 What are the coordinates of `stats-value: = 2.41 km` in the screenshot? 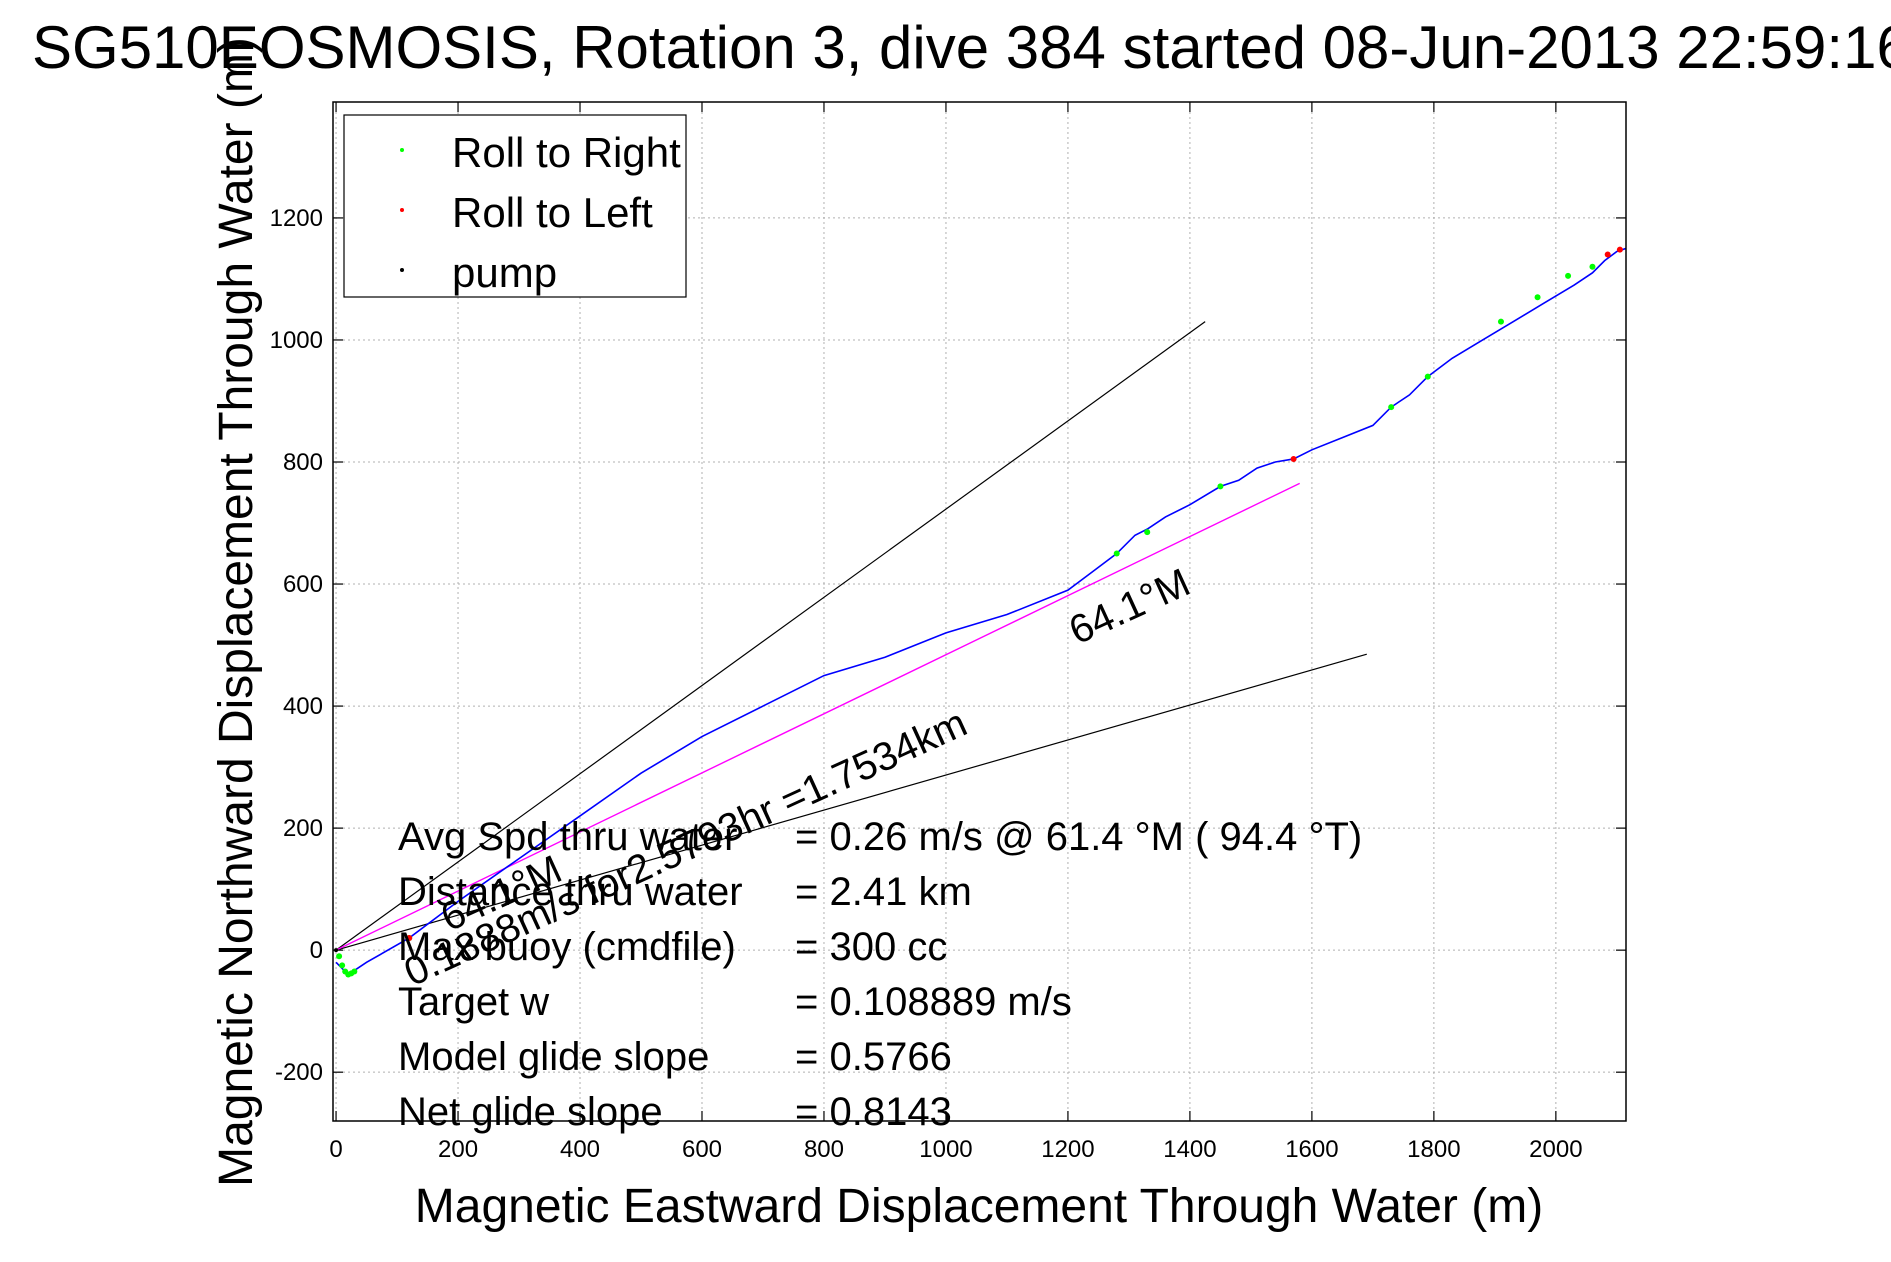 It's located at (883, 892).